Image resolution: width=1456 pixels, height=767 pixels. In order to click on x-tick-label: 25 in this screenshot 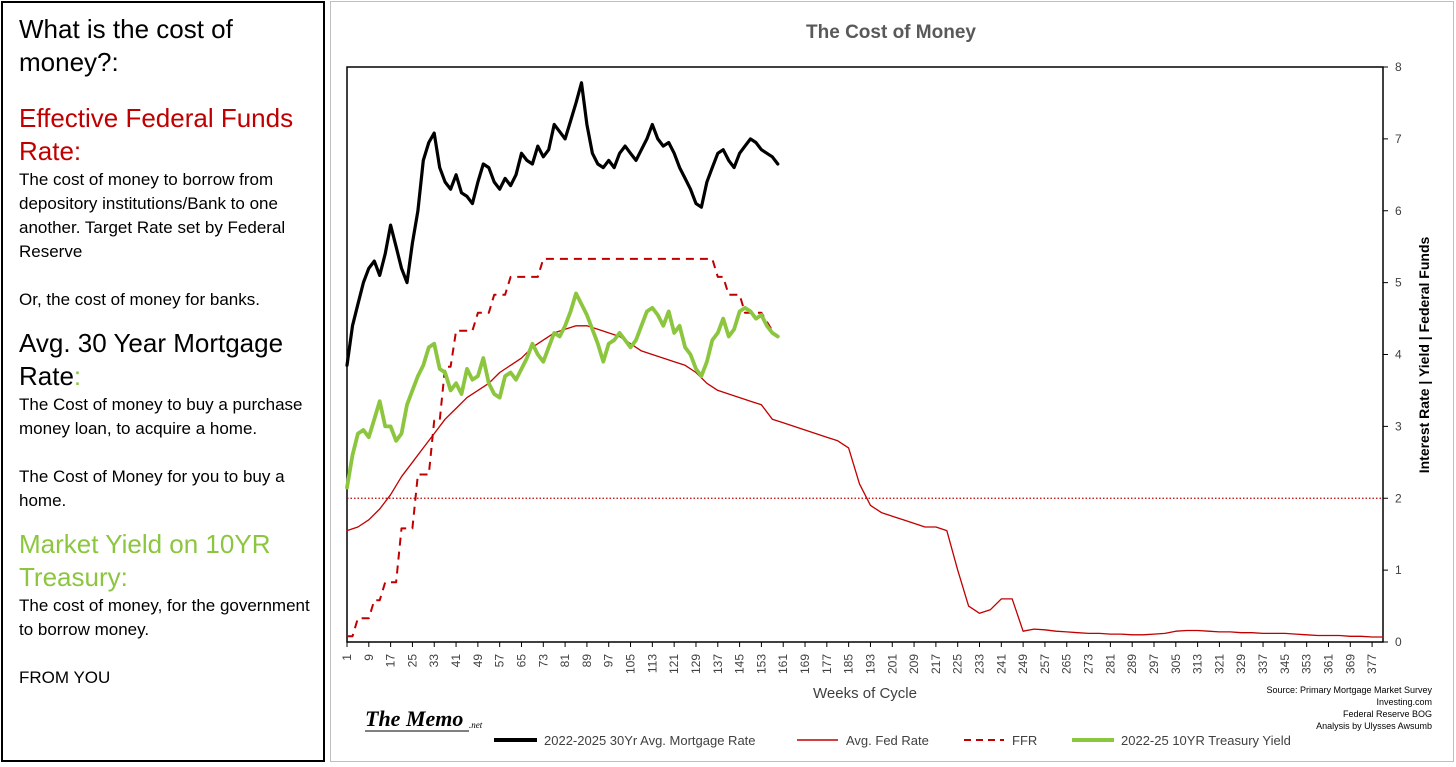, I will do `click(412, 661)`.